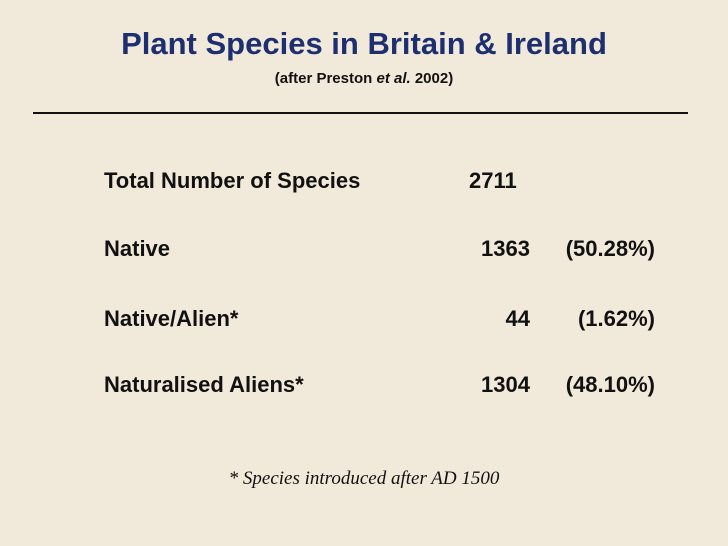 Image resolution: width=728 pixels, height=546 pixels. I want to click on subtitle-italic: et al., so click(393, 78).